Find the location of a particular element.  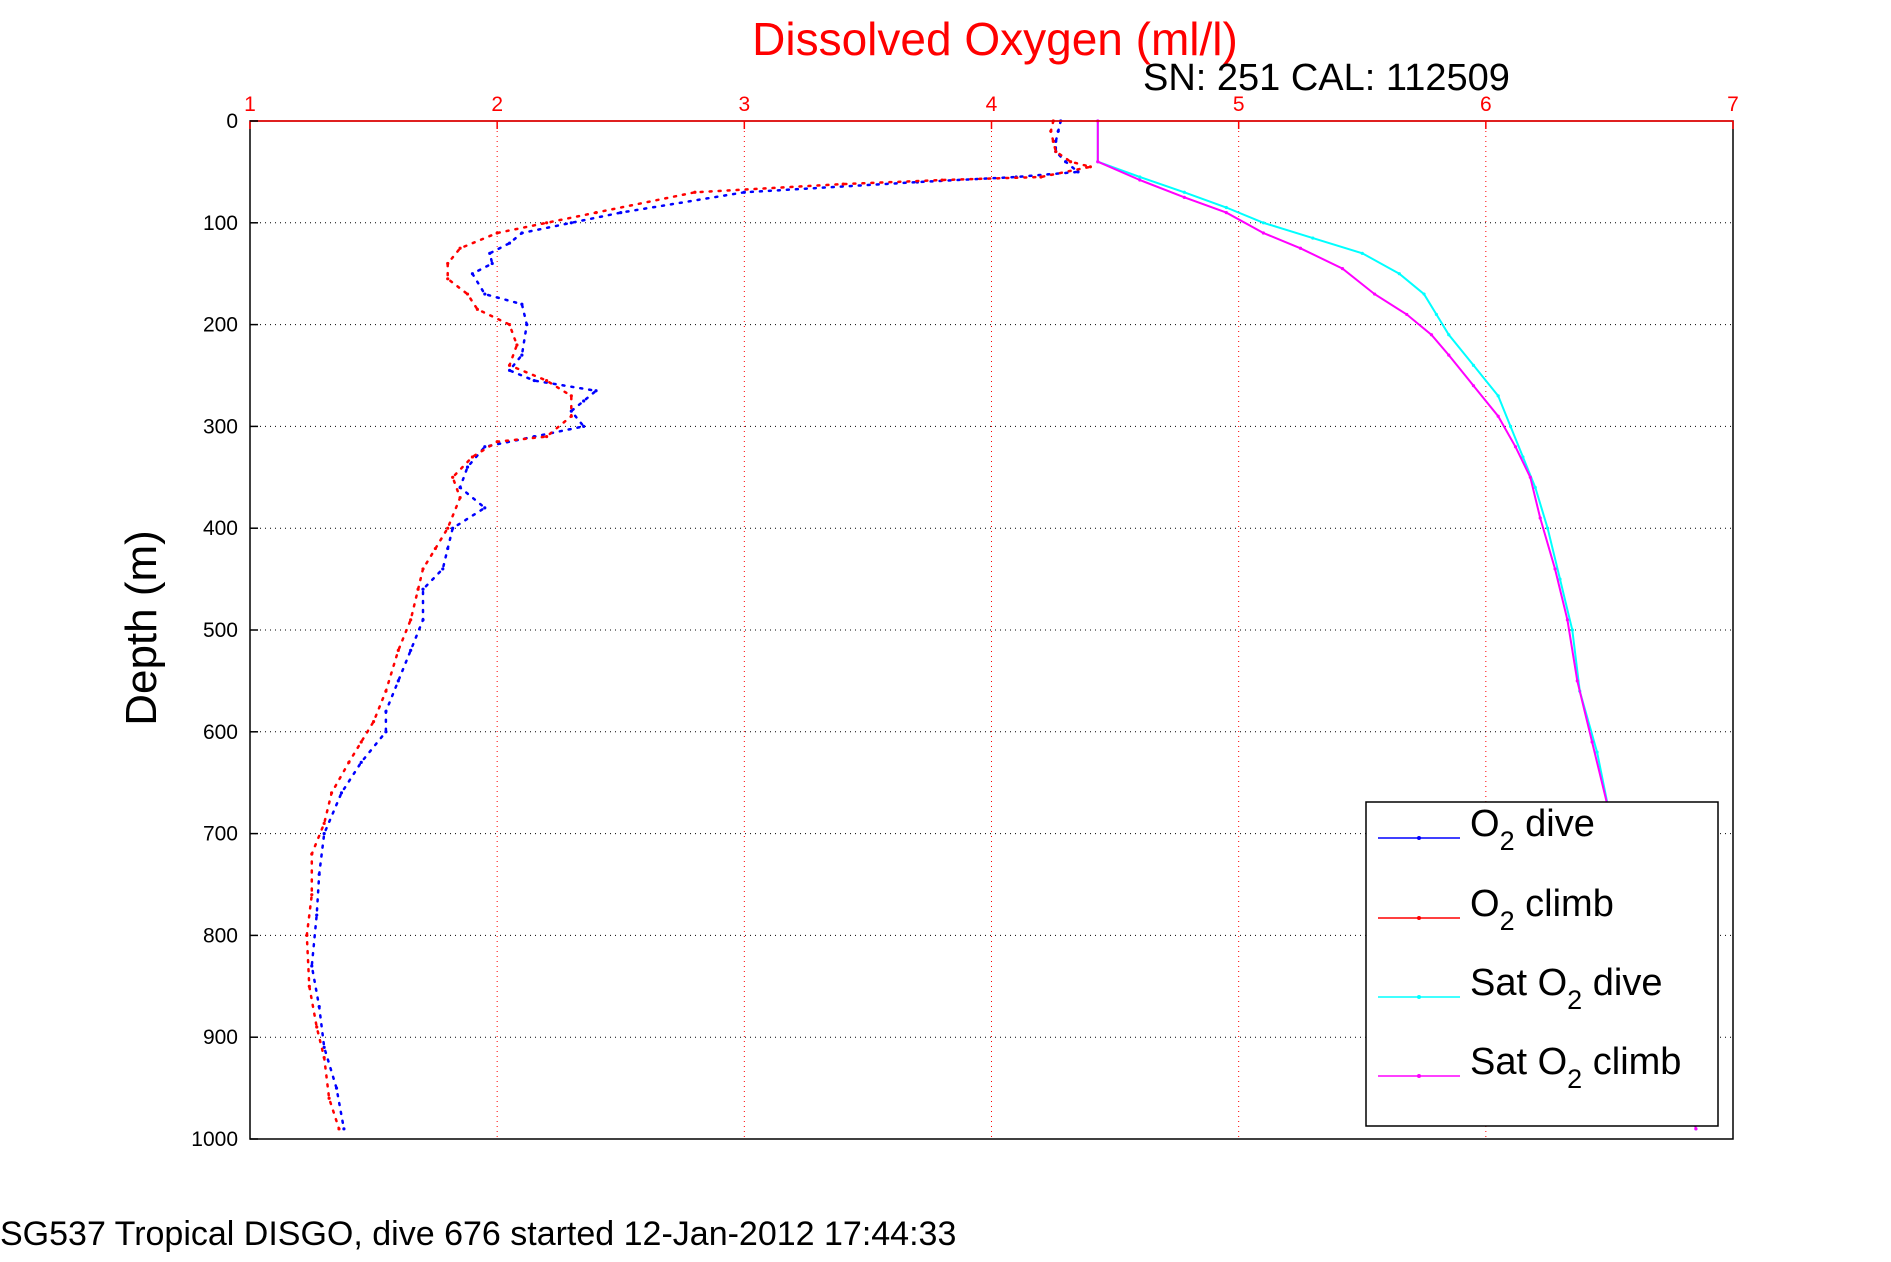

x-tick-label: 5 is located at coordinates (1239, 104).